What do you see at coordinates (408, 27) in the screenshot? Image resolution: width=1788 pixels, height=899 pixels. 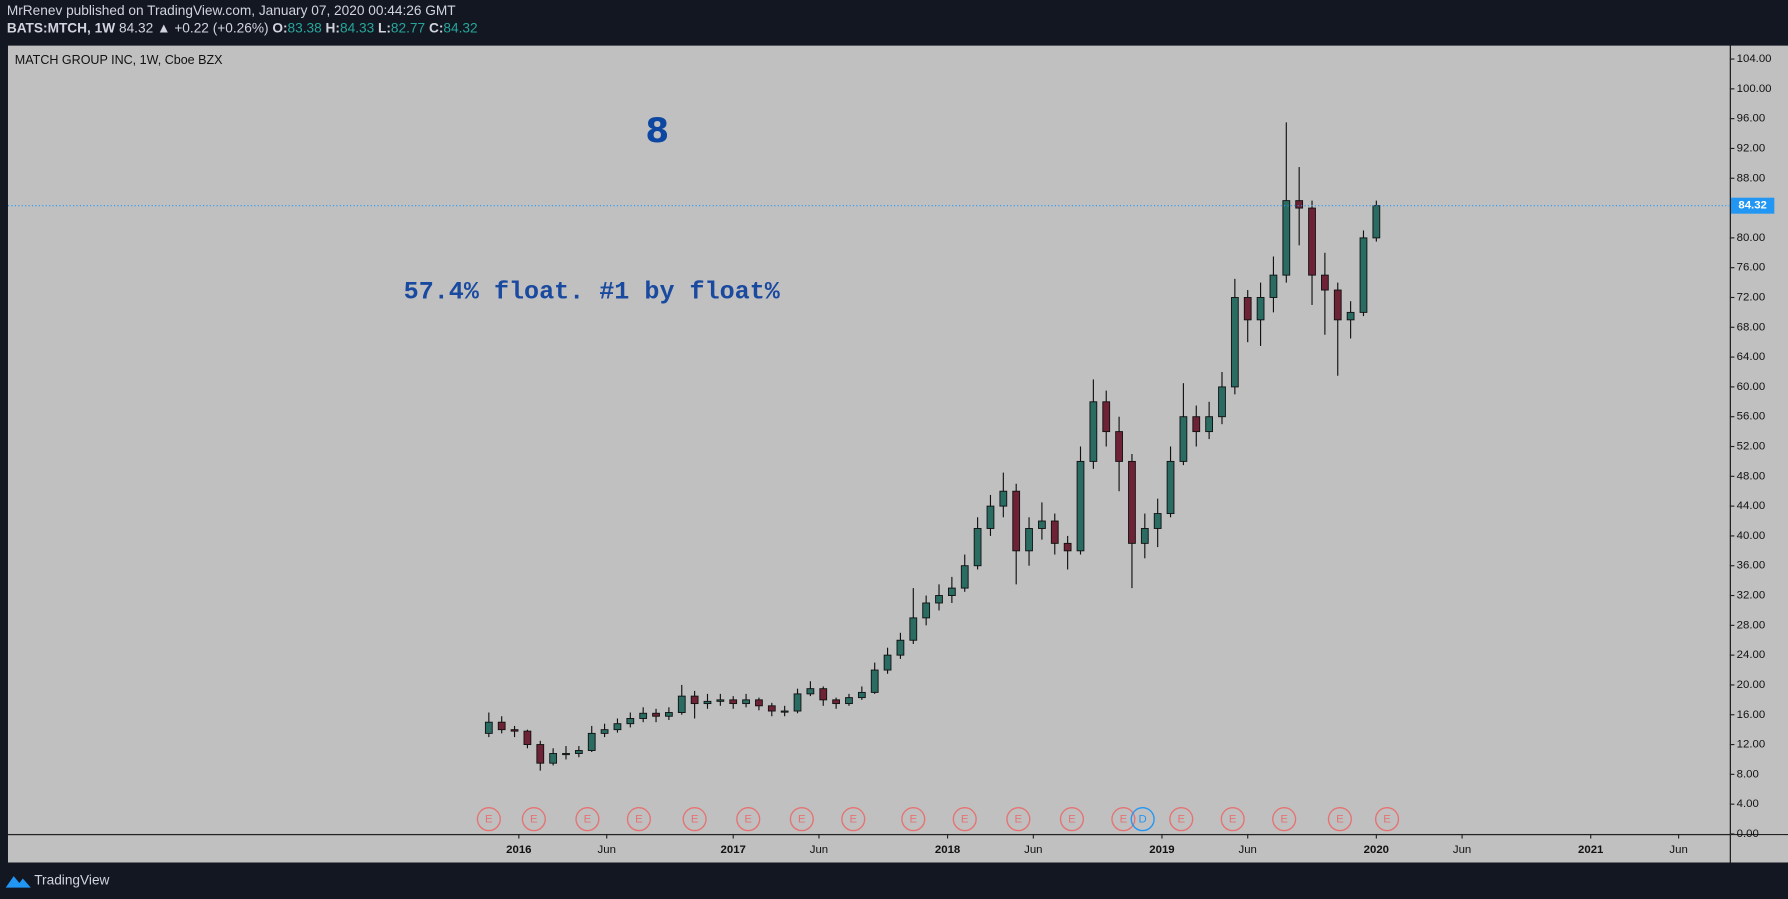 I see `l-value: 82.77` at bounding box center [408, 27].